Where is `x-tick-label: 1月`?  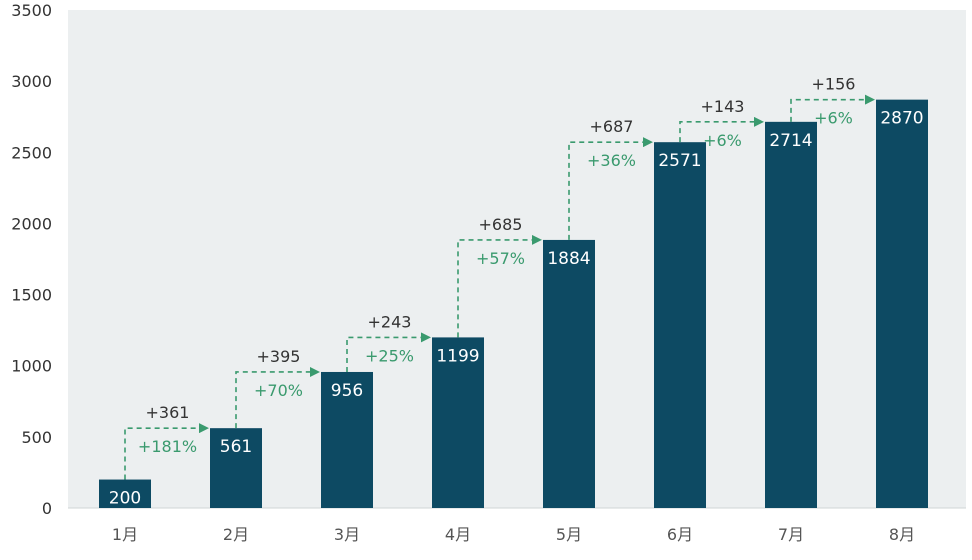
x-tick-label: 1月 is located at coordinates (125, 534).